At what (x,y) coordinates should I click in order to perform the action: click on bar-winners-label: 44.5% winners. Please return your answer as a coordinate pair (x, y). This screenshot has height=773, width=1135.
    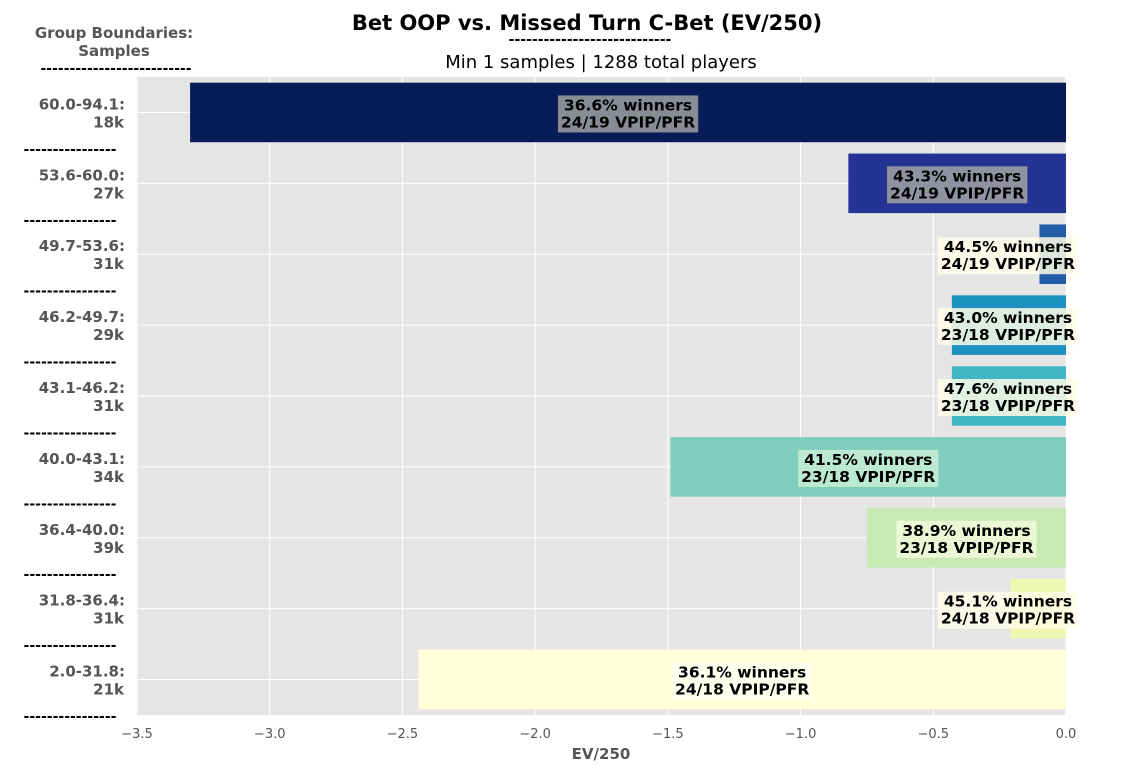
    Looking at the image, I should click on (1008, 247).